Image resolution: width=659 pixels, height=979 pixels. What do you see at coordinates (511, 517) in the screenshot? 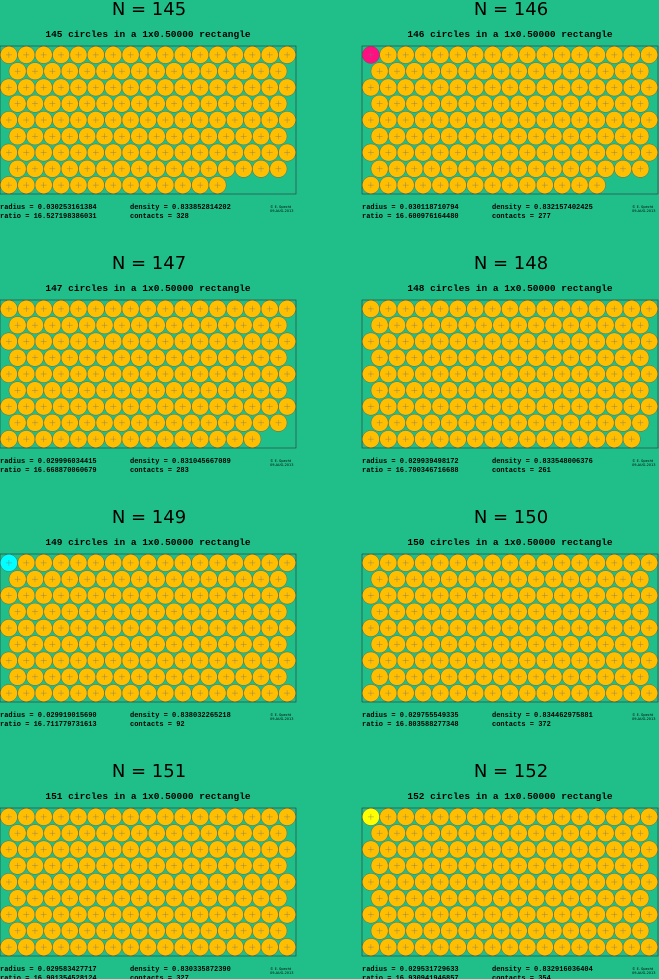
I see `panel-title: N = 150` at bounding box center [511, 517].